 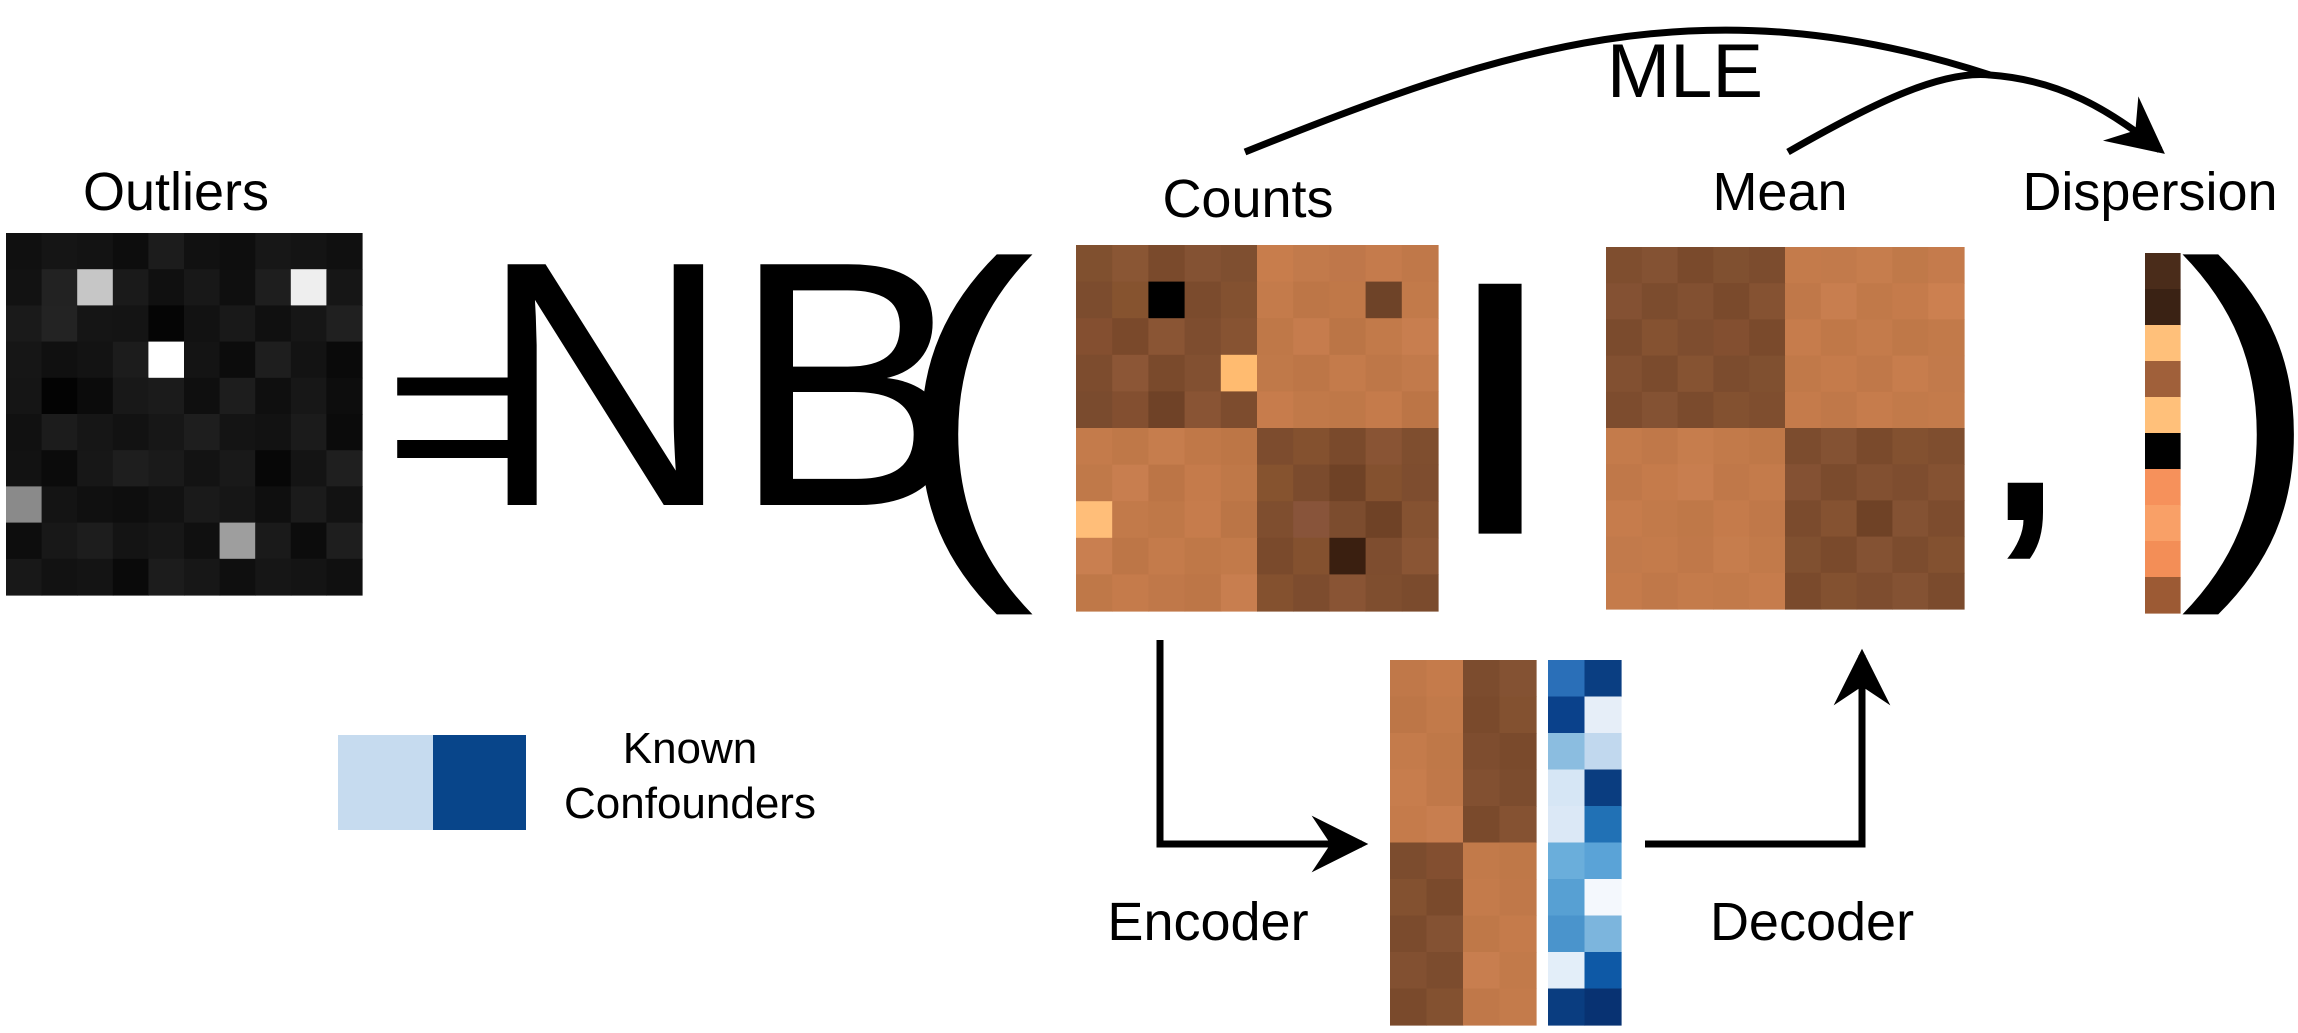 I want to click on encoder-label: Encoder, so click(x=1207, y=922).